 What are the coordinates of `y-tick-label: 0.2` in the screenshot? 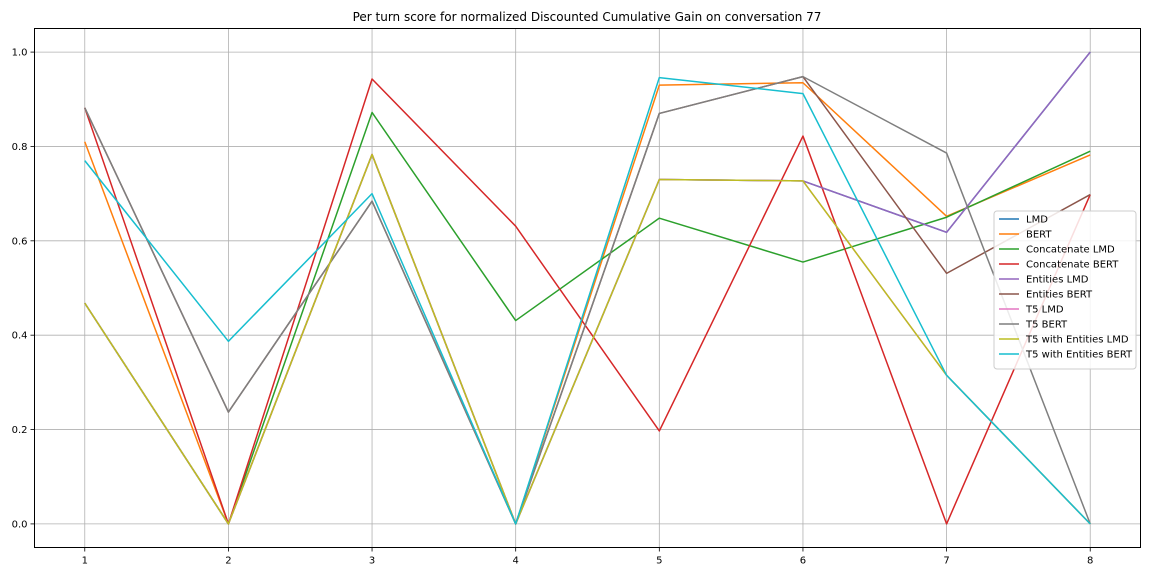 It's located at (20, 430).